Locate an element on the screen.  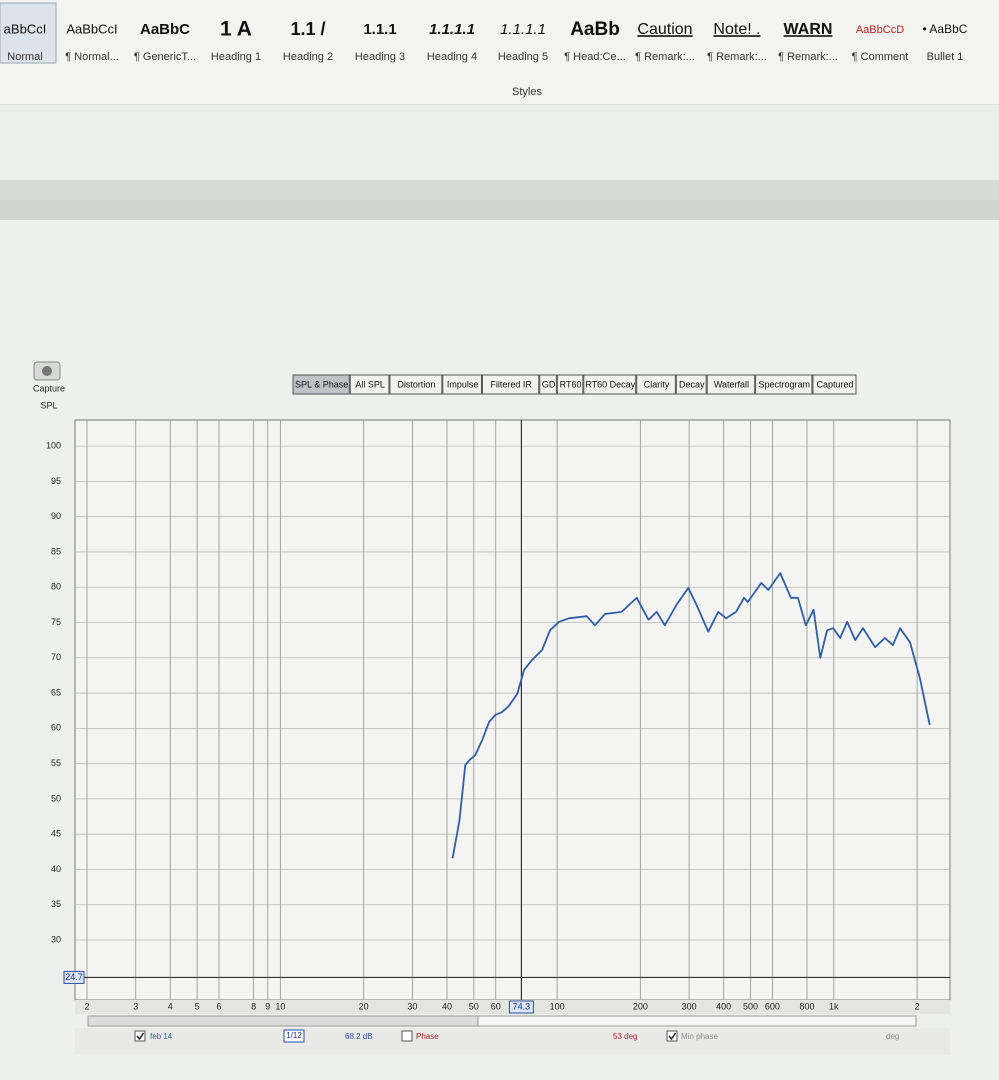
style-preview: Caution is located at coordinates (664, 29).